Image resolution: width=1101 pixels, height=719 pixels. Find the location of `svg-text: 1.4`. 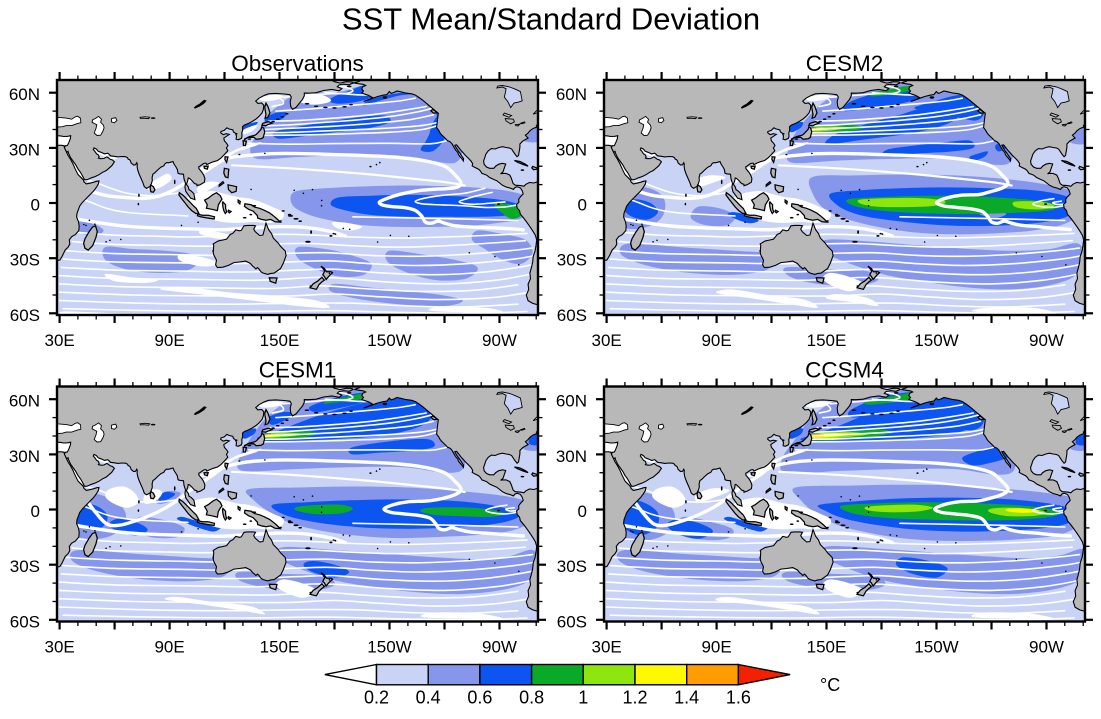

svg-text: 1.4 is located at coordinates (686, 698).